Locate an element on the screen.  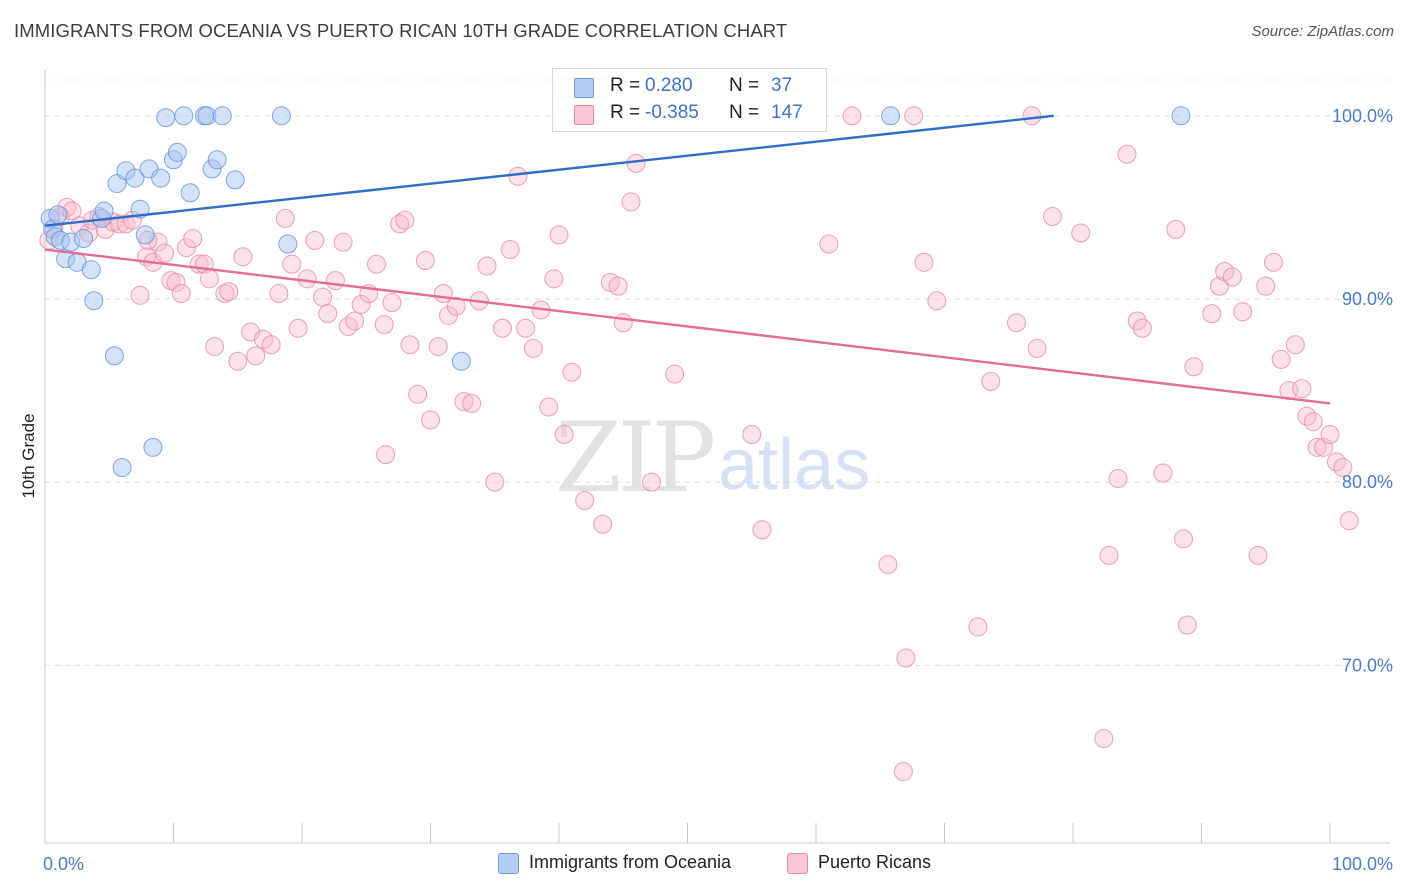
r-value: -0.385 is located at coordinates (672, 112).